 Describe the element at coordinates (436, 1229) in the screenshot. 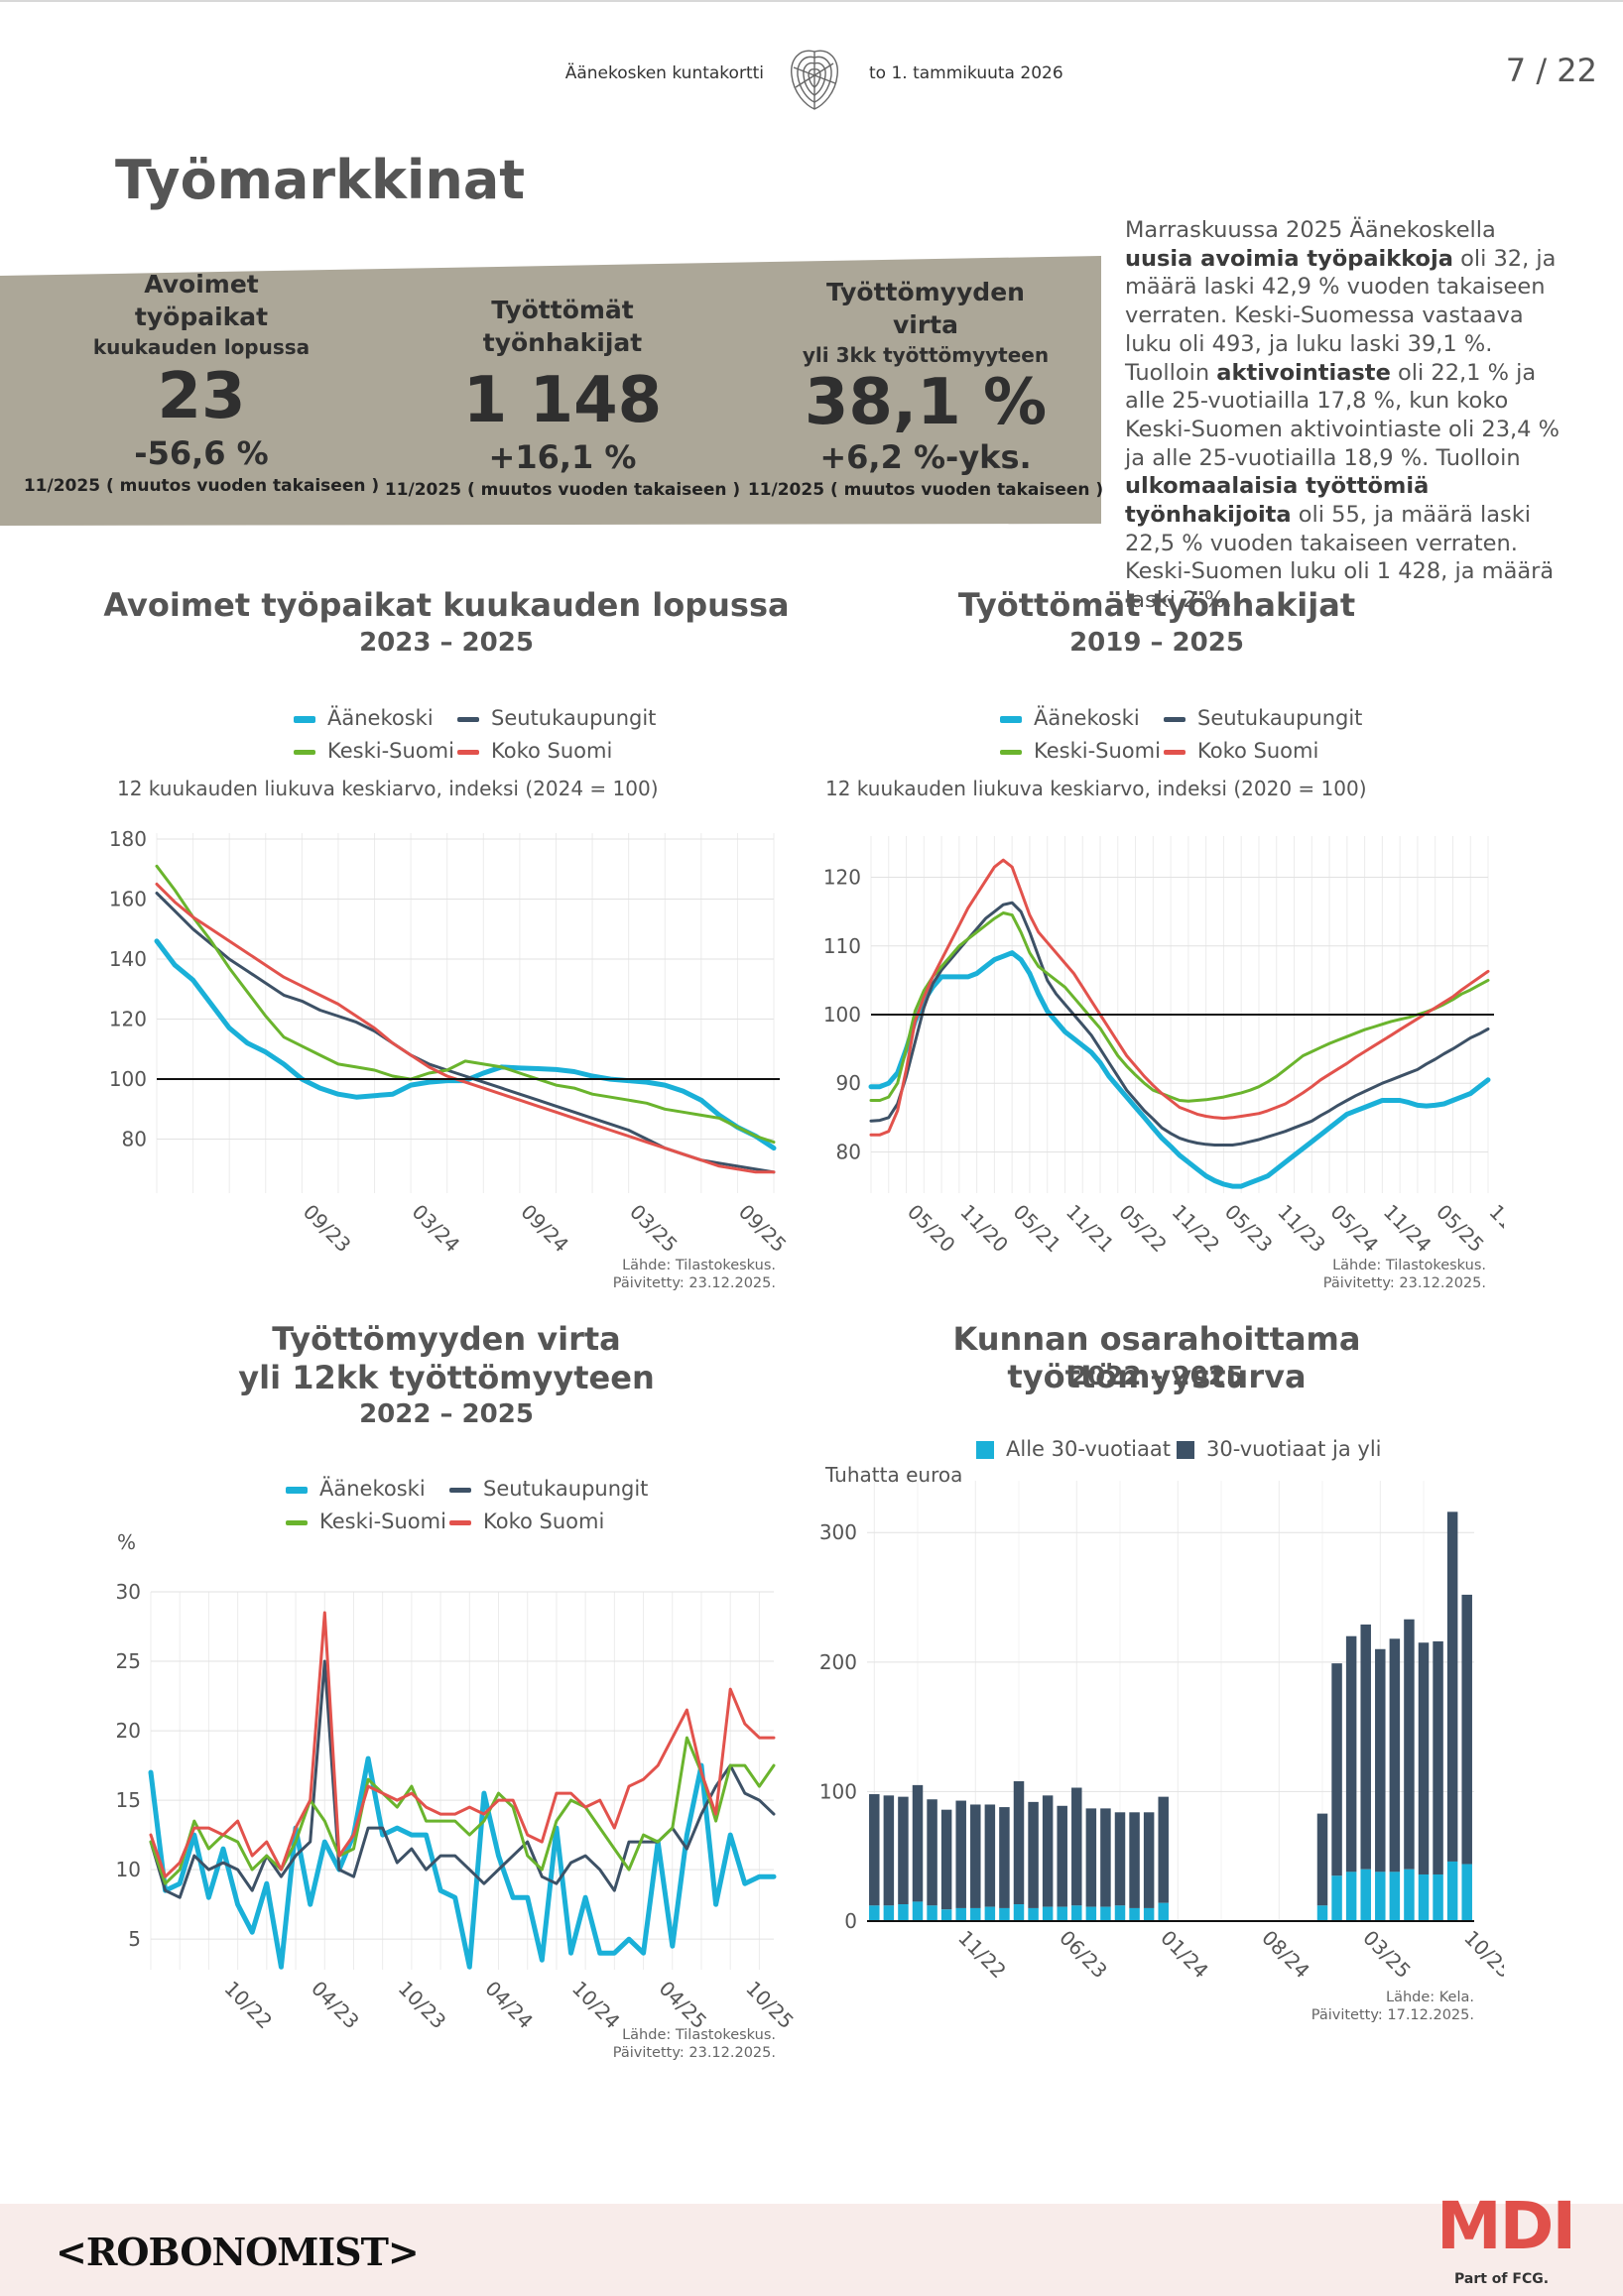

I see `x-tick-label: 03/24` at that location.